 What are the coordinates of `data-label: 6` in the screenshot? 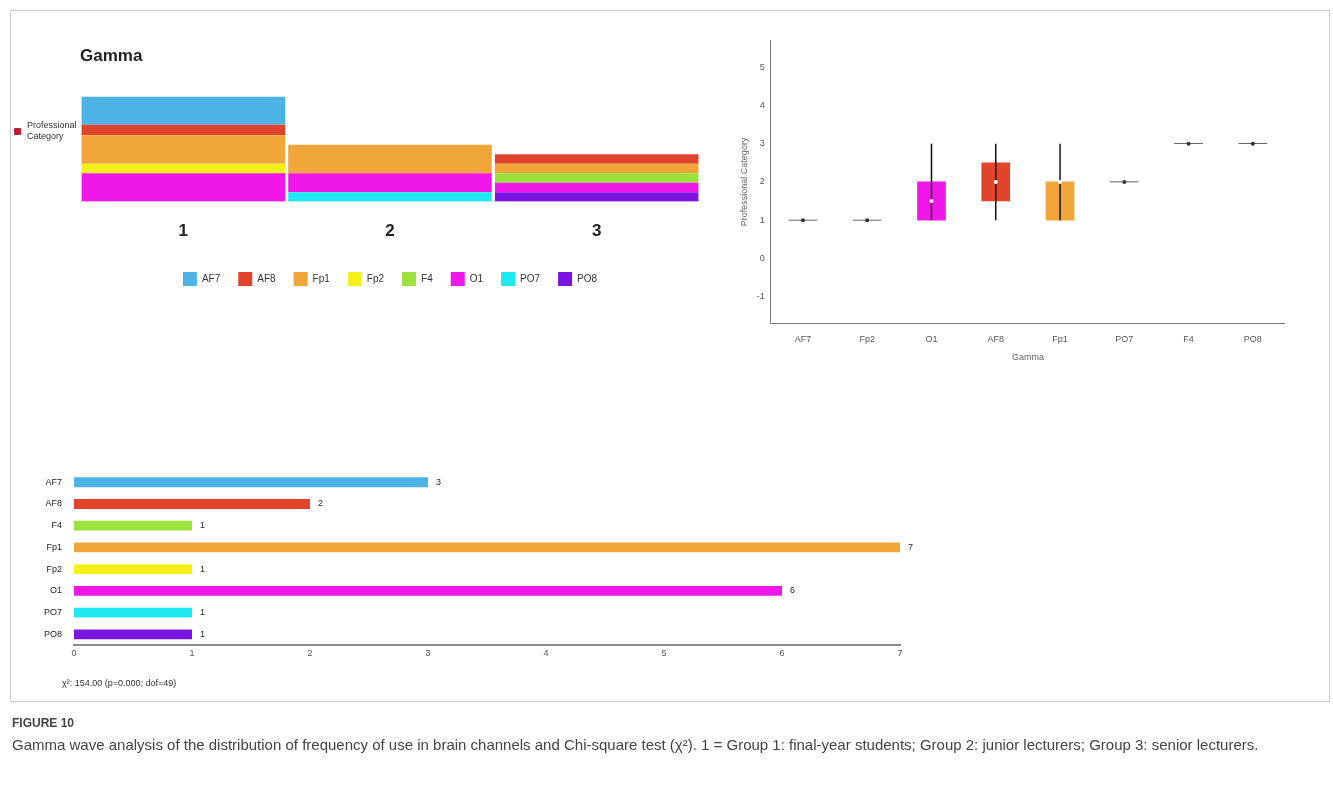 It's located at (793, 590).